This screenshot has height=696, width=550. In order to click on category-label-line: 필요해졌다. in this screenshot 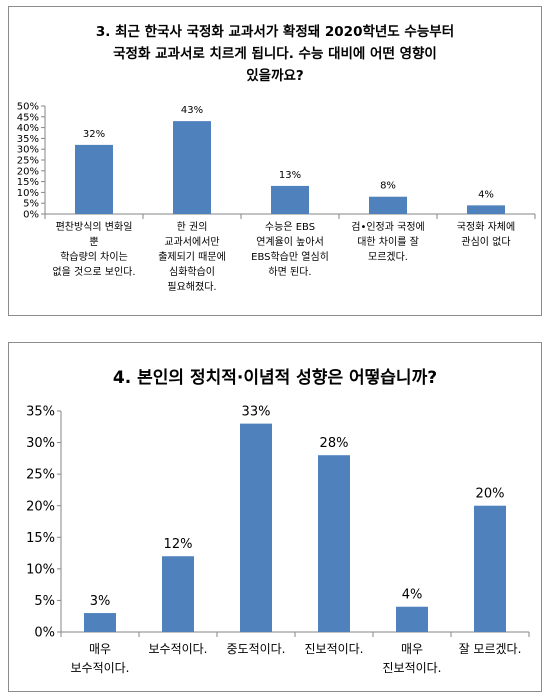, I will do `click(192, 287)`.